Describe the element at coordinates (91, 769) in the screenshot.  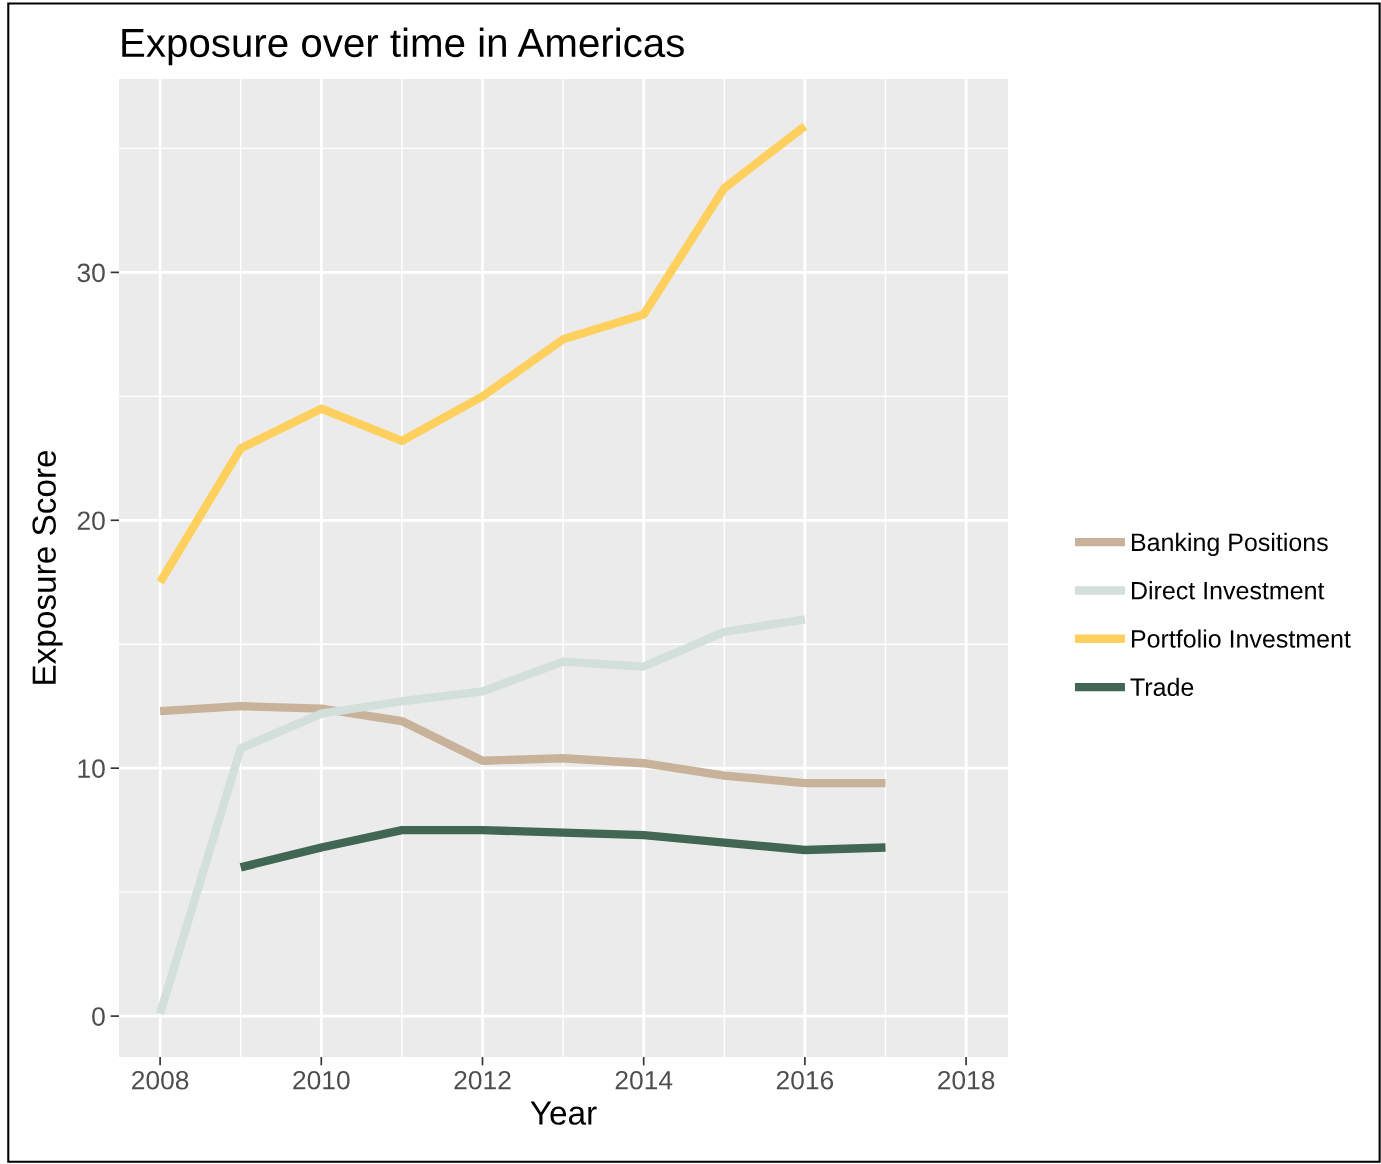
I see `y-tick-label: 10` at that location.